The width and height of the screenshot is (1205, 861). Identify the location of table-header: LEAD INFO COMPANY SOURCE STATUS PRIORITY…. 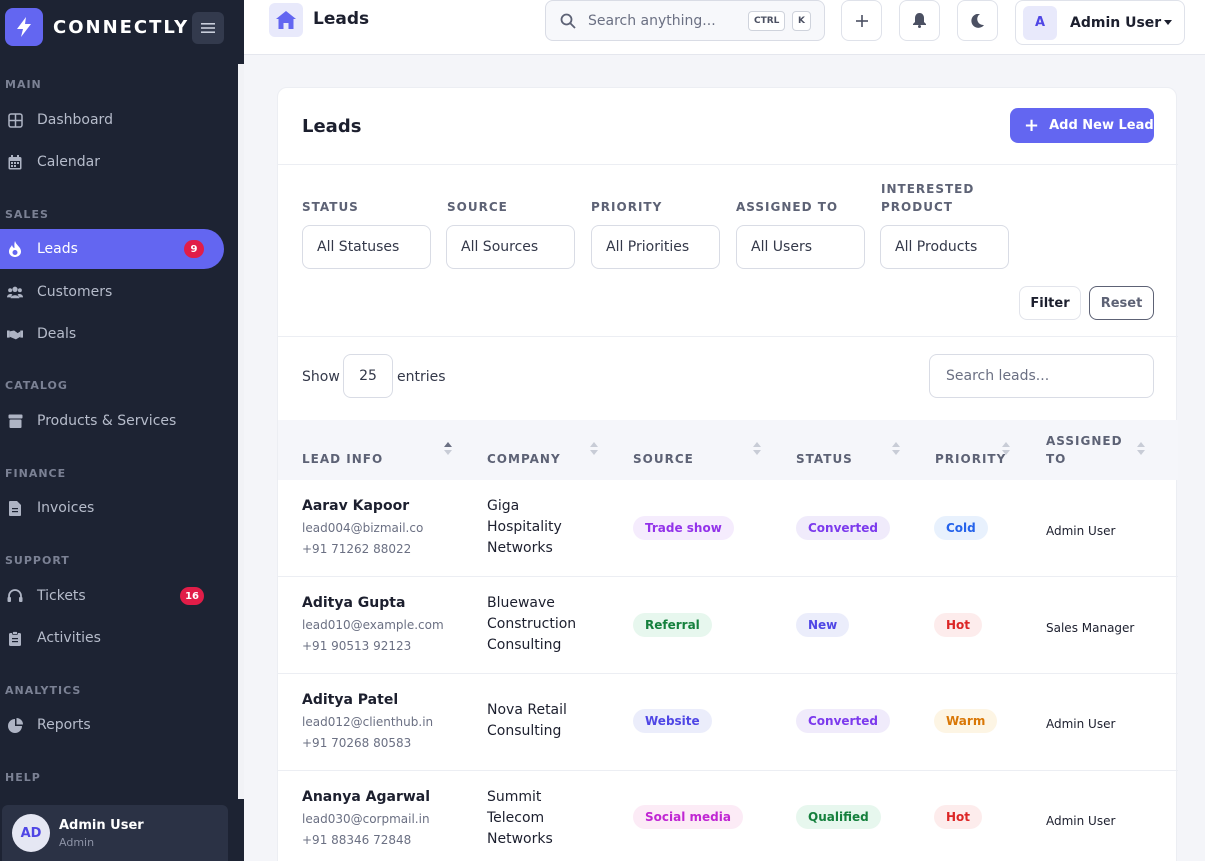
(728, 450).